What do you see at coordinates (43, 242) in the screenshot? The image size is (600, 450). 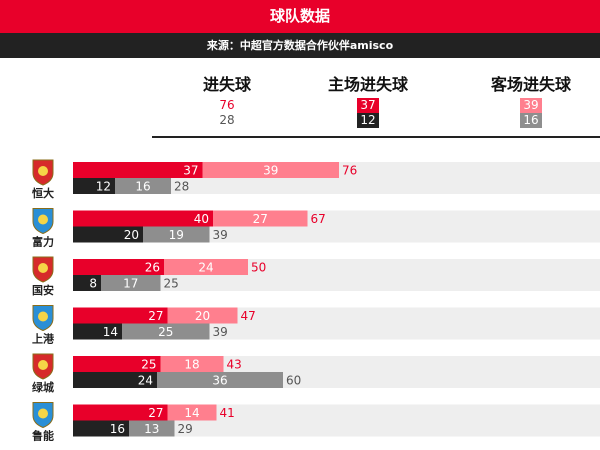 I see `team-name: 富力` at bounding box center [43, 242].